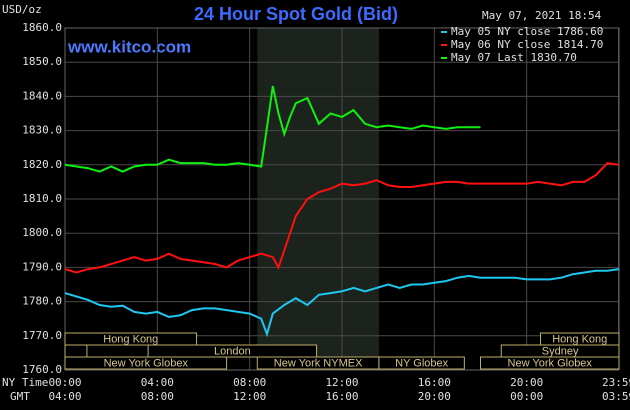  I want to click on timestamp: May 07, 2021 18:54, so click(542, 15).